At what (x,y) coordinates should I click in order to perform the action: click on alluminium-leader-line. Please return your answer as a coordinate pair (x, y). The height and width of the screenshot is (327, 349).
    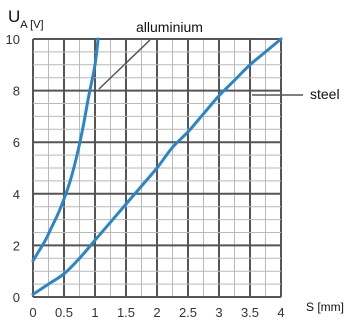
    Looking at the image, I should click on (124, 64).